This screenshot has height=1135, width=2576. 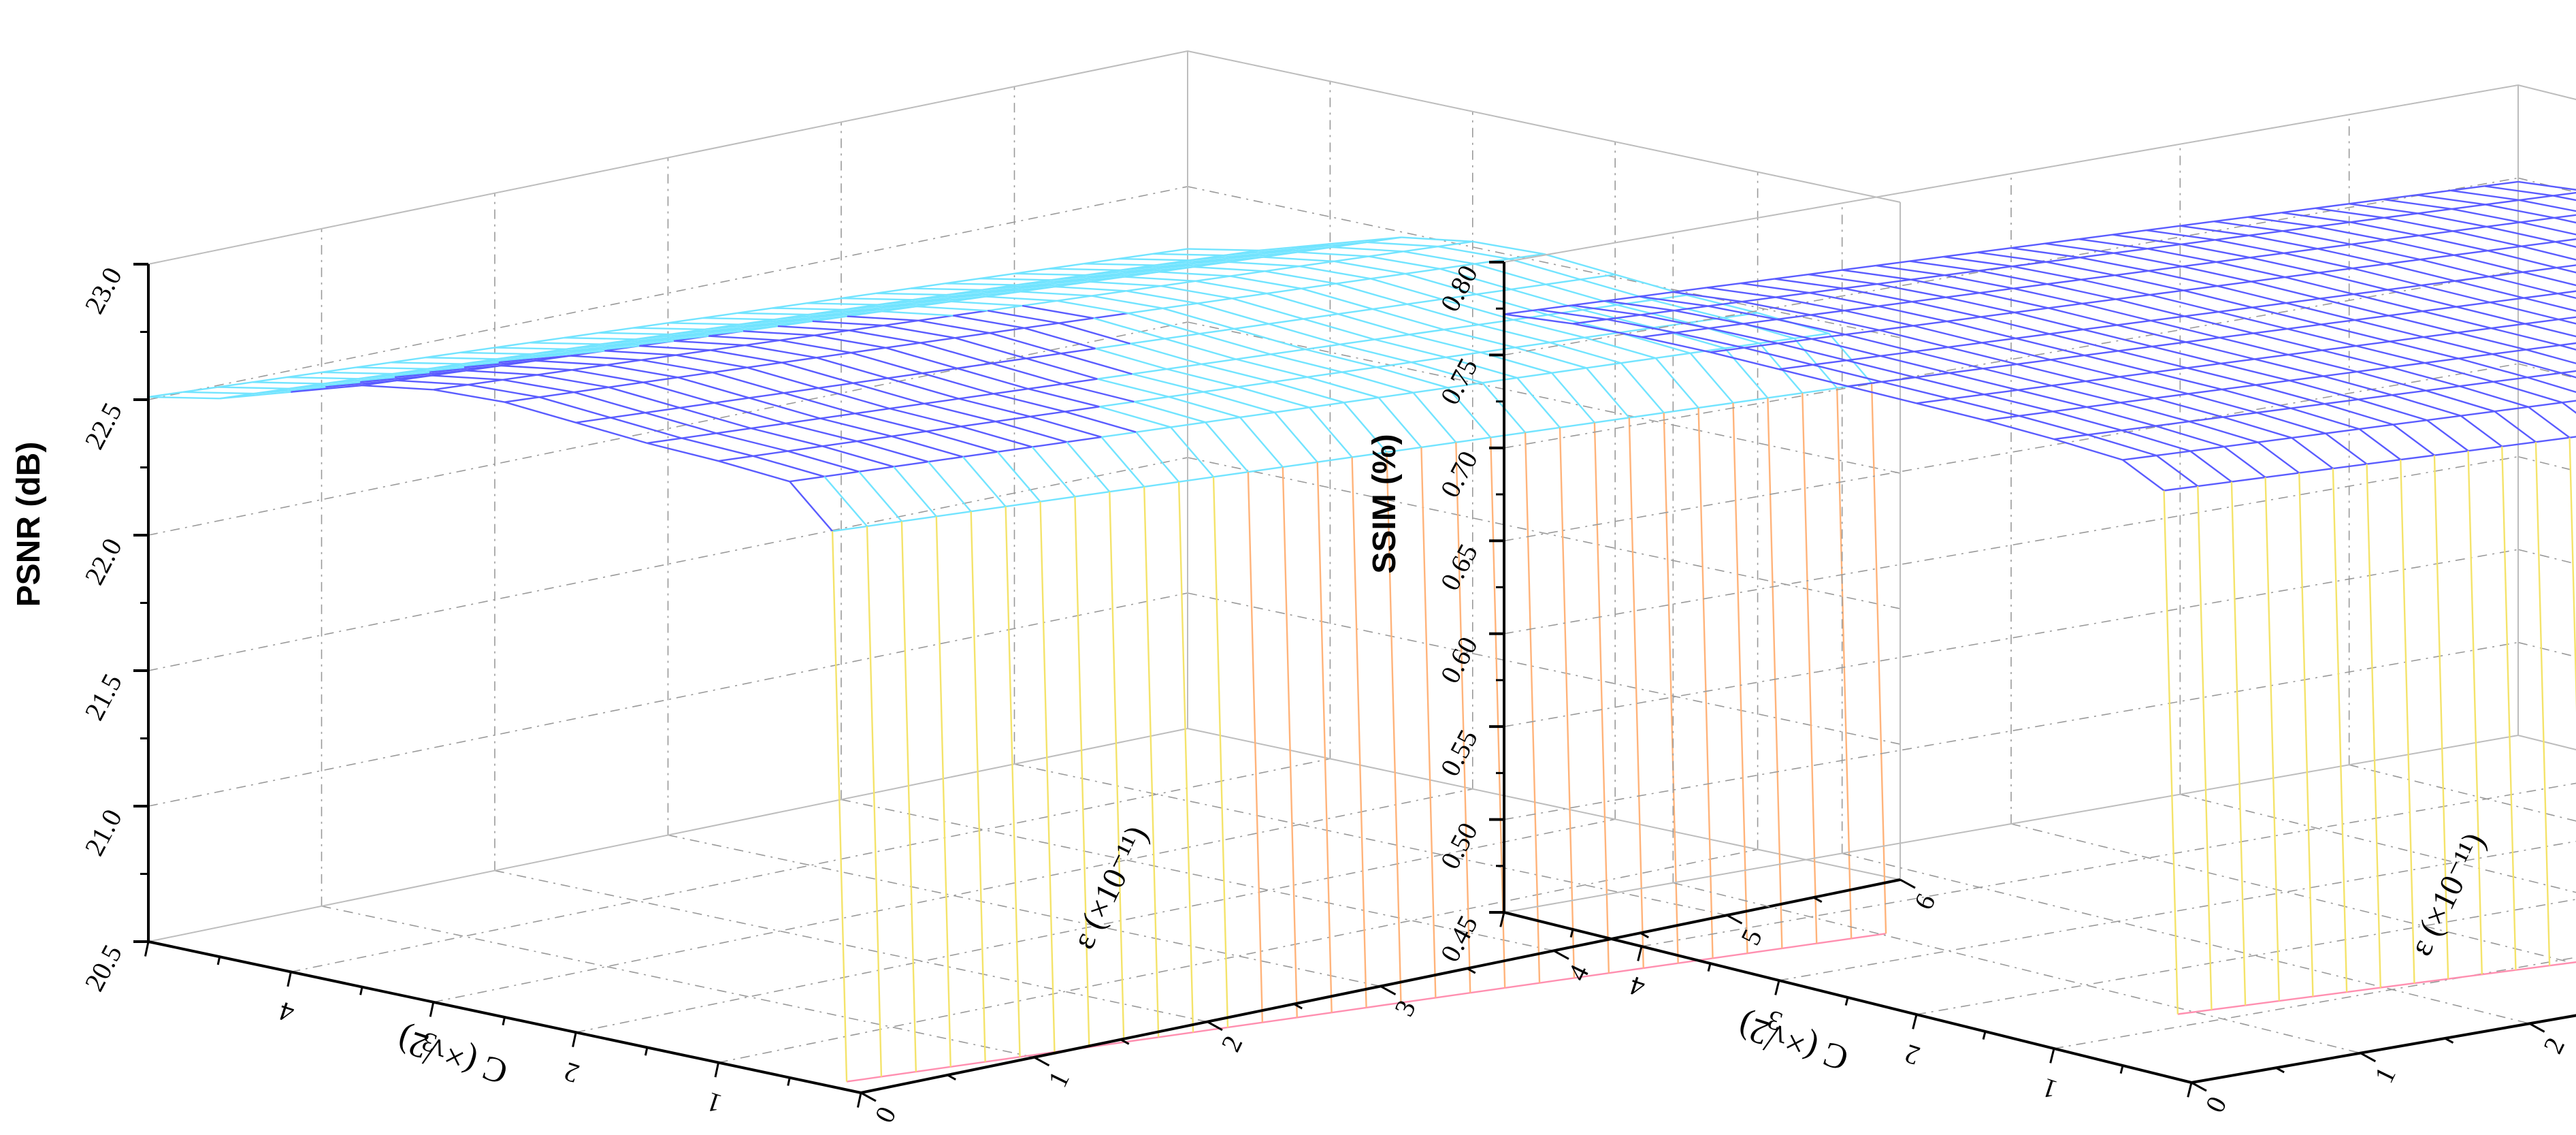 I want to click on z-tick-label: 21.0, so click(x=103, y=832).